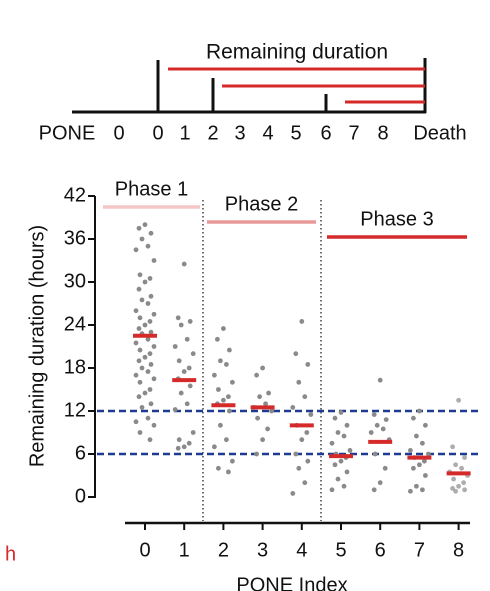 Image resolution: width=490 pixels, height=591 pixels. Describe the element at coordinates (184, 133) in the screenshot. I see `timeline-label: 1` at that location.